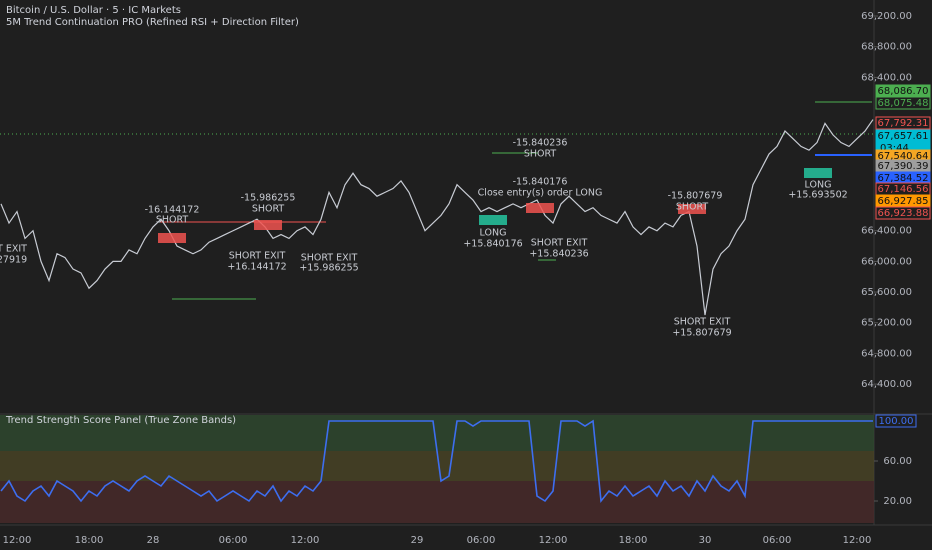 The image size is (932, 550). I want to click on trade-annotation: -15.807679, so click(695, 196).